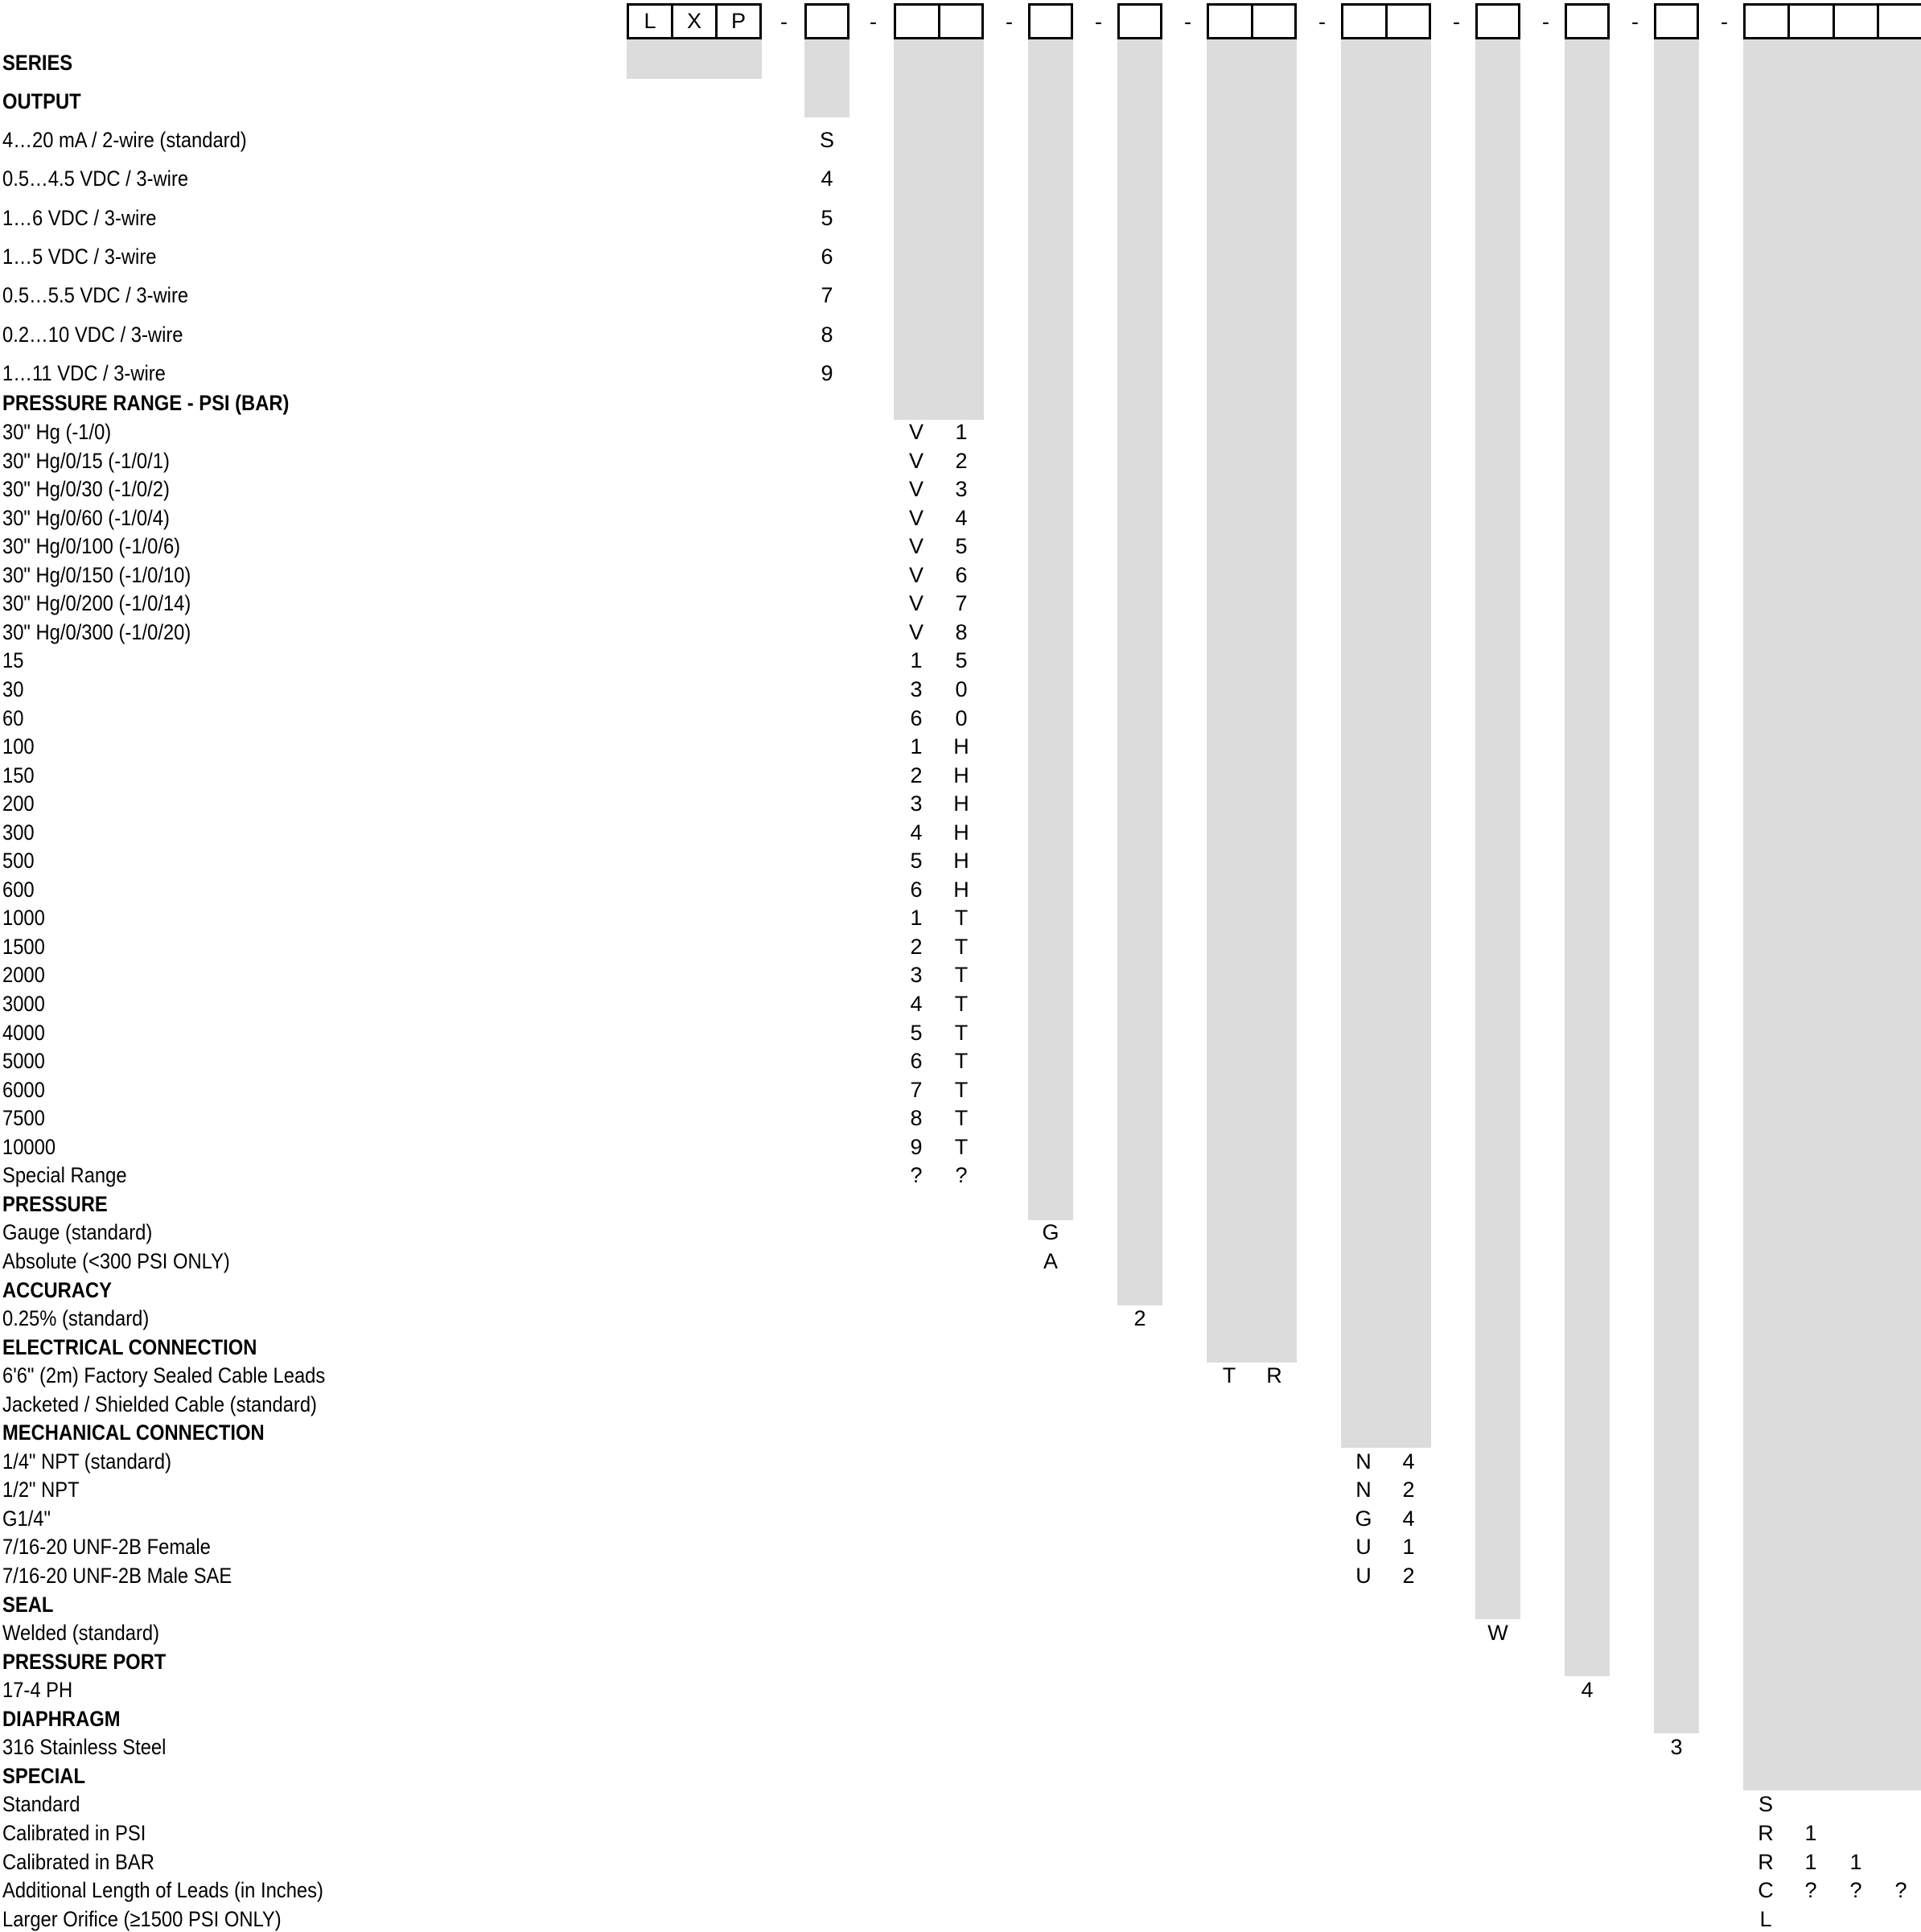  I want to click on option-label: 100, so click(18, 746).